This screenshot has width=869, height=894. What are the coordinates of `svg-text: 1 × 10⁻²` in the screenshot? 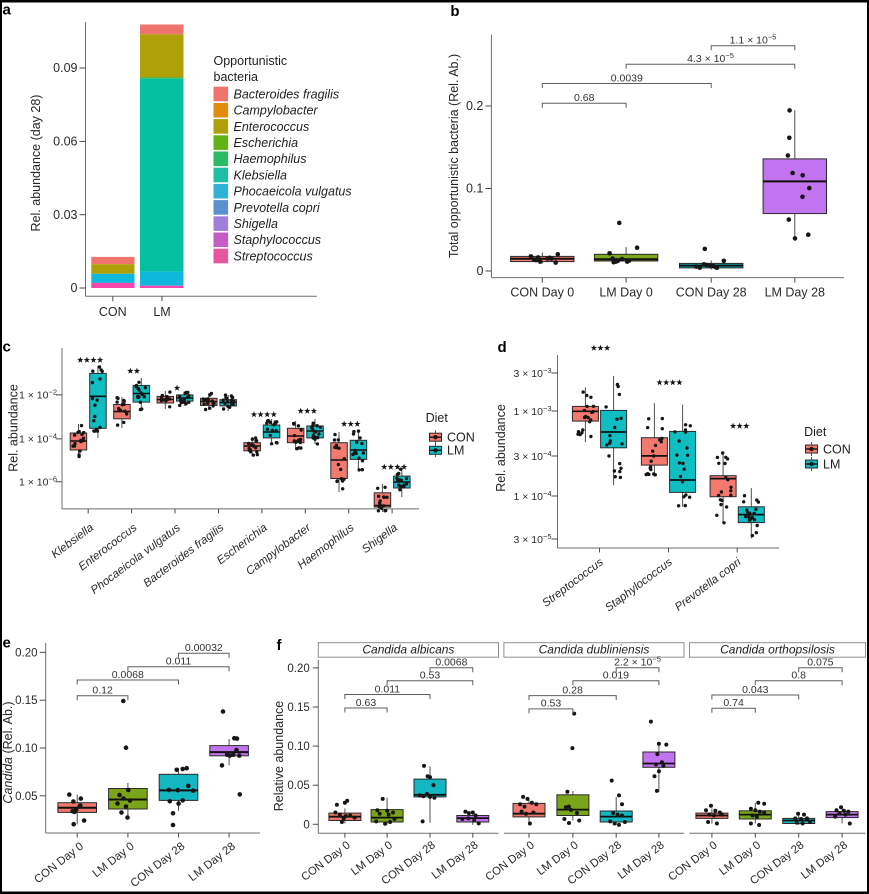 It's located at (38, 395).